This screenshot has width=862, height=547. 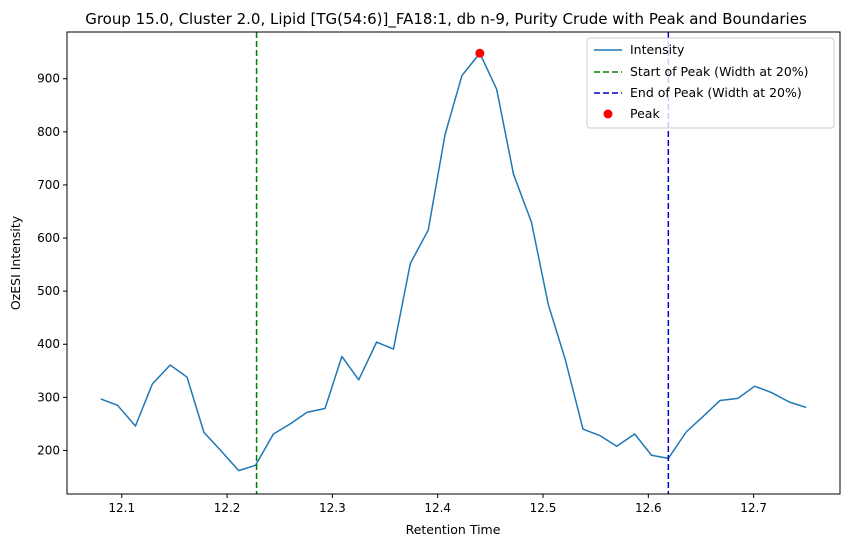 I want to click on y-axis-label: OzESI Intensity, so click(x=15, y=262).